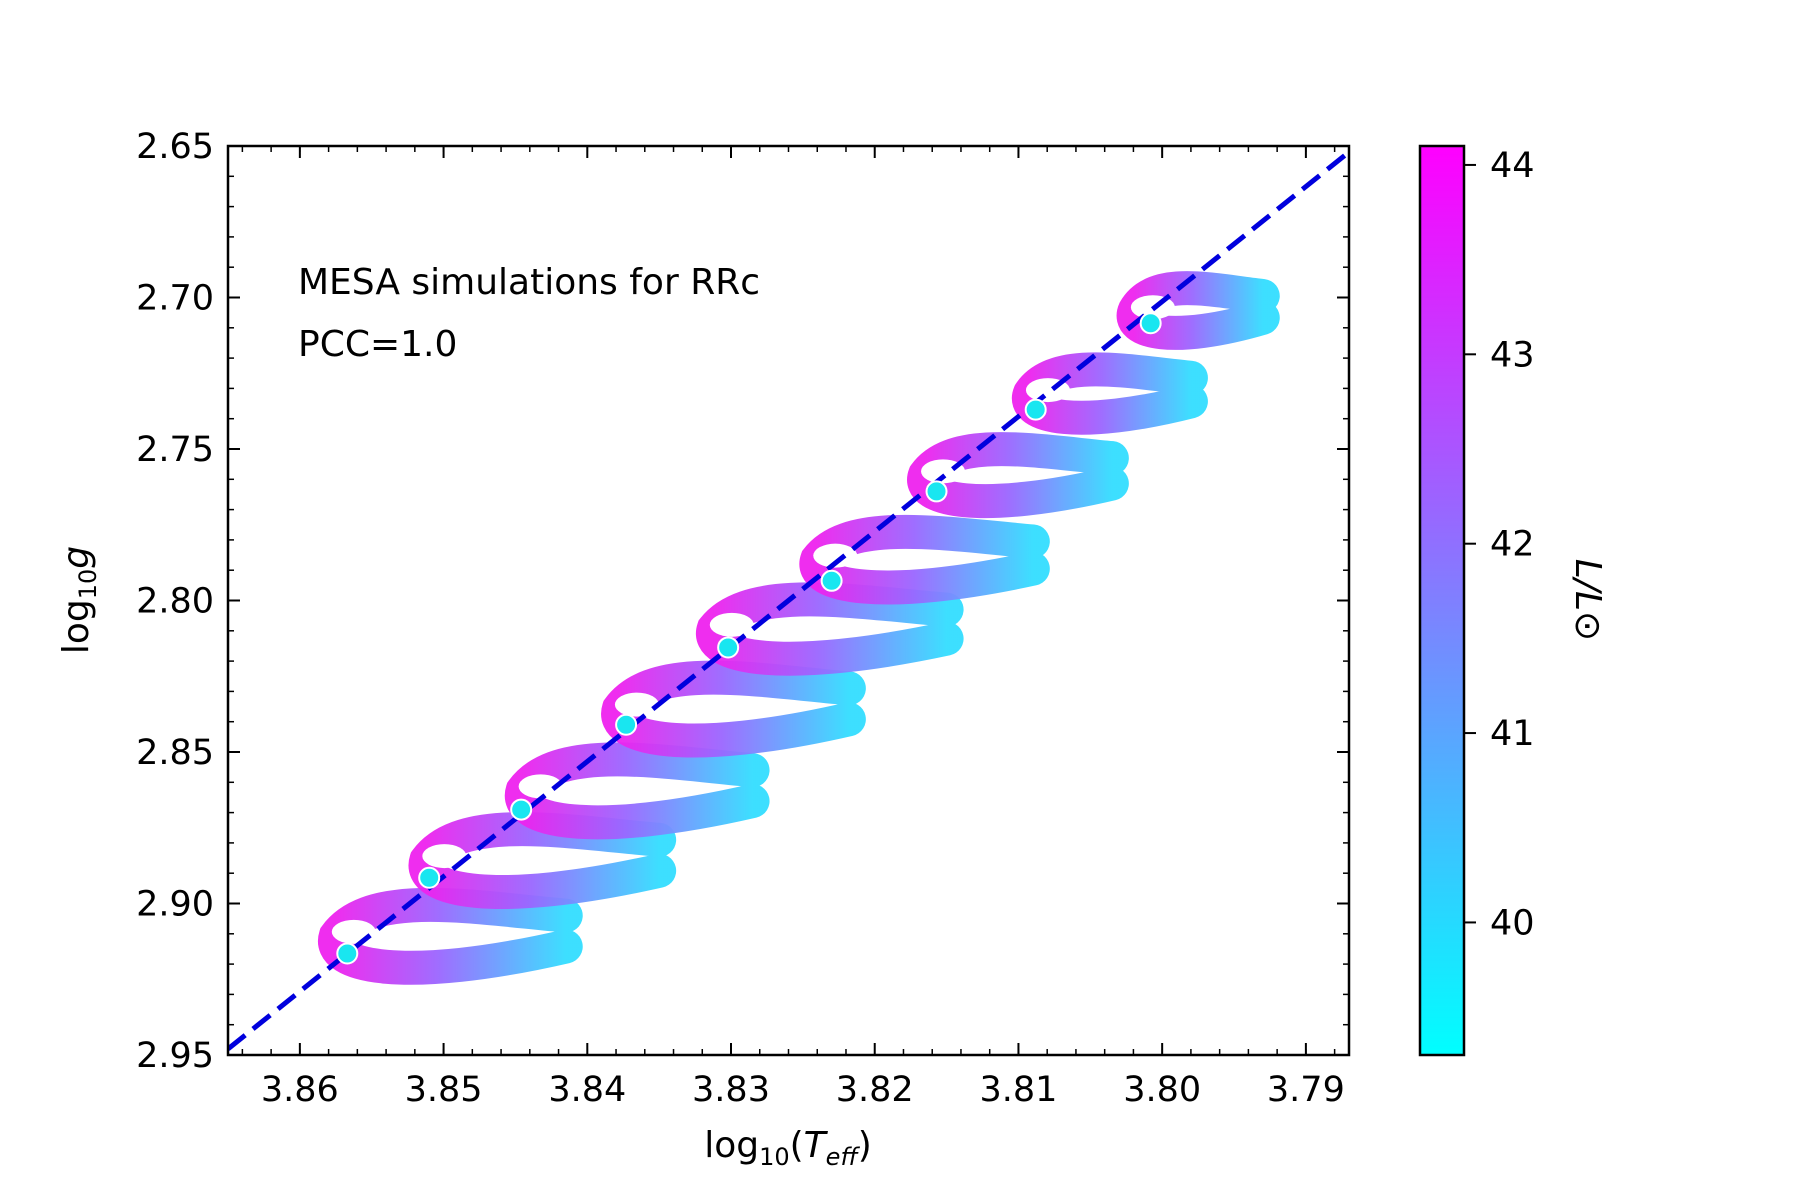 The width and height of the screenshot is (1800, 1200). I want to click on y-tick-label: 2.75, so click(175, 450).